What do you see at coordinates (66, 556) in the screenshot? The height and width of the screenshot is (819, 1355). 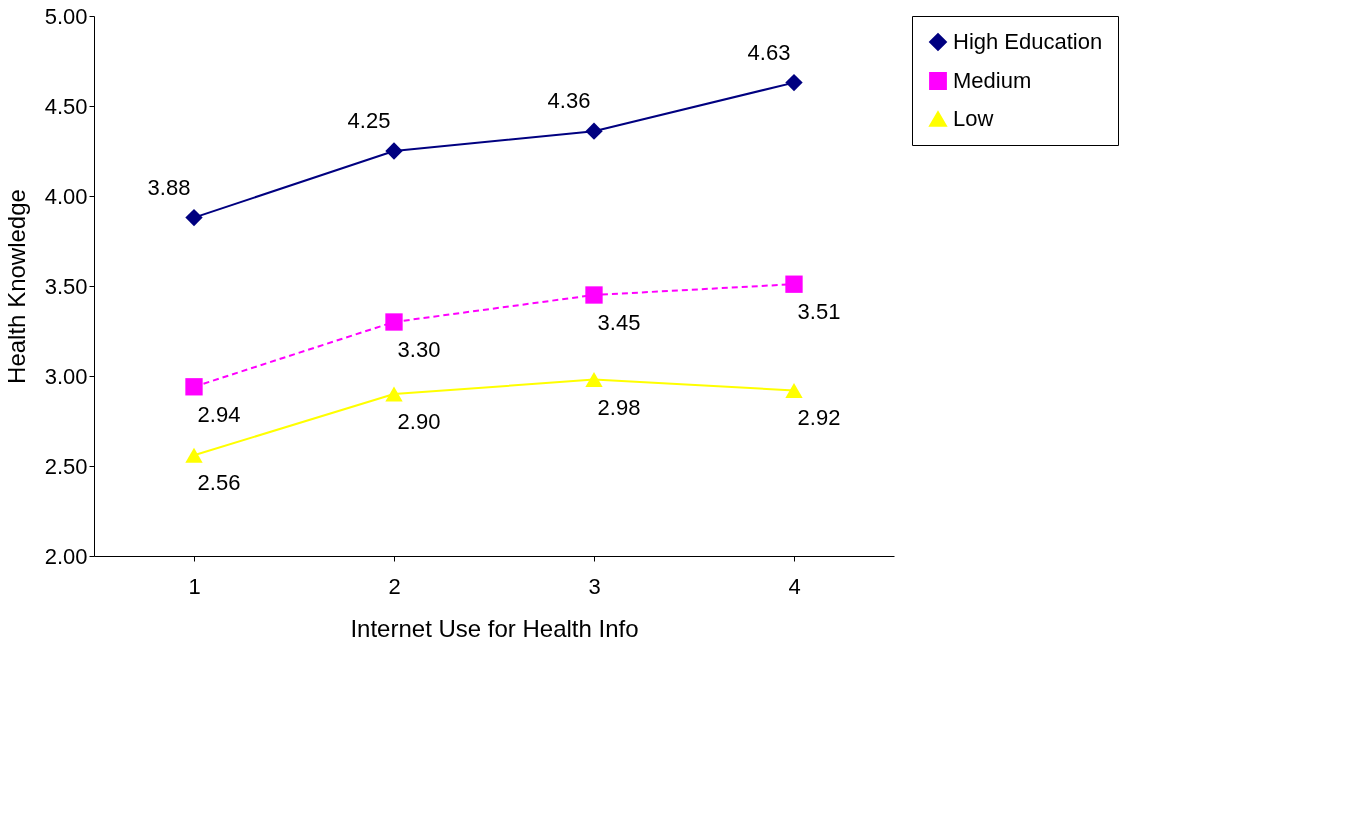 I see `y-tick-label: 2.00` at bounding box center [66, 556].